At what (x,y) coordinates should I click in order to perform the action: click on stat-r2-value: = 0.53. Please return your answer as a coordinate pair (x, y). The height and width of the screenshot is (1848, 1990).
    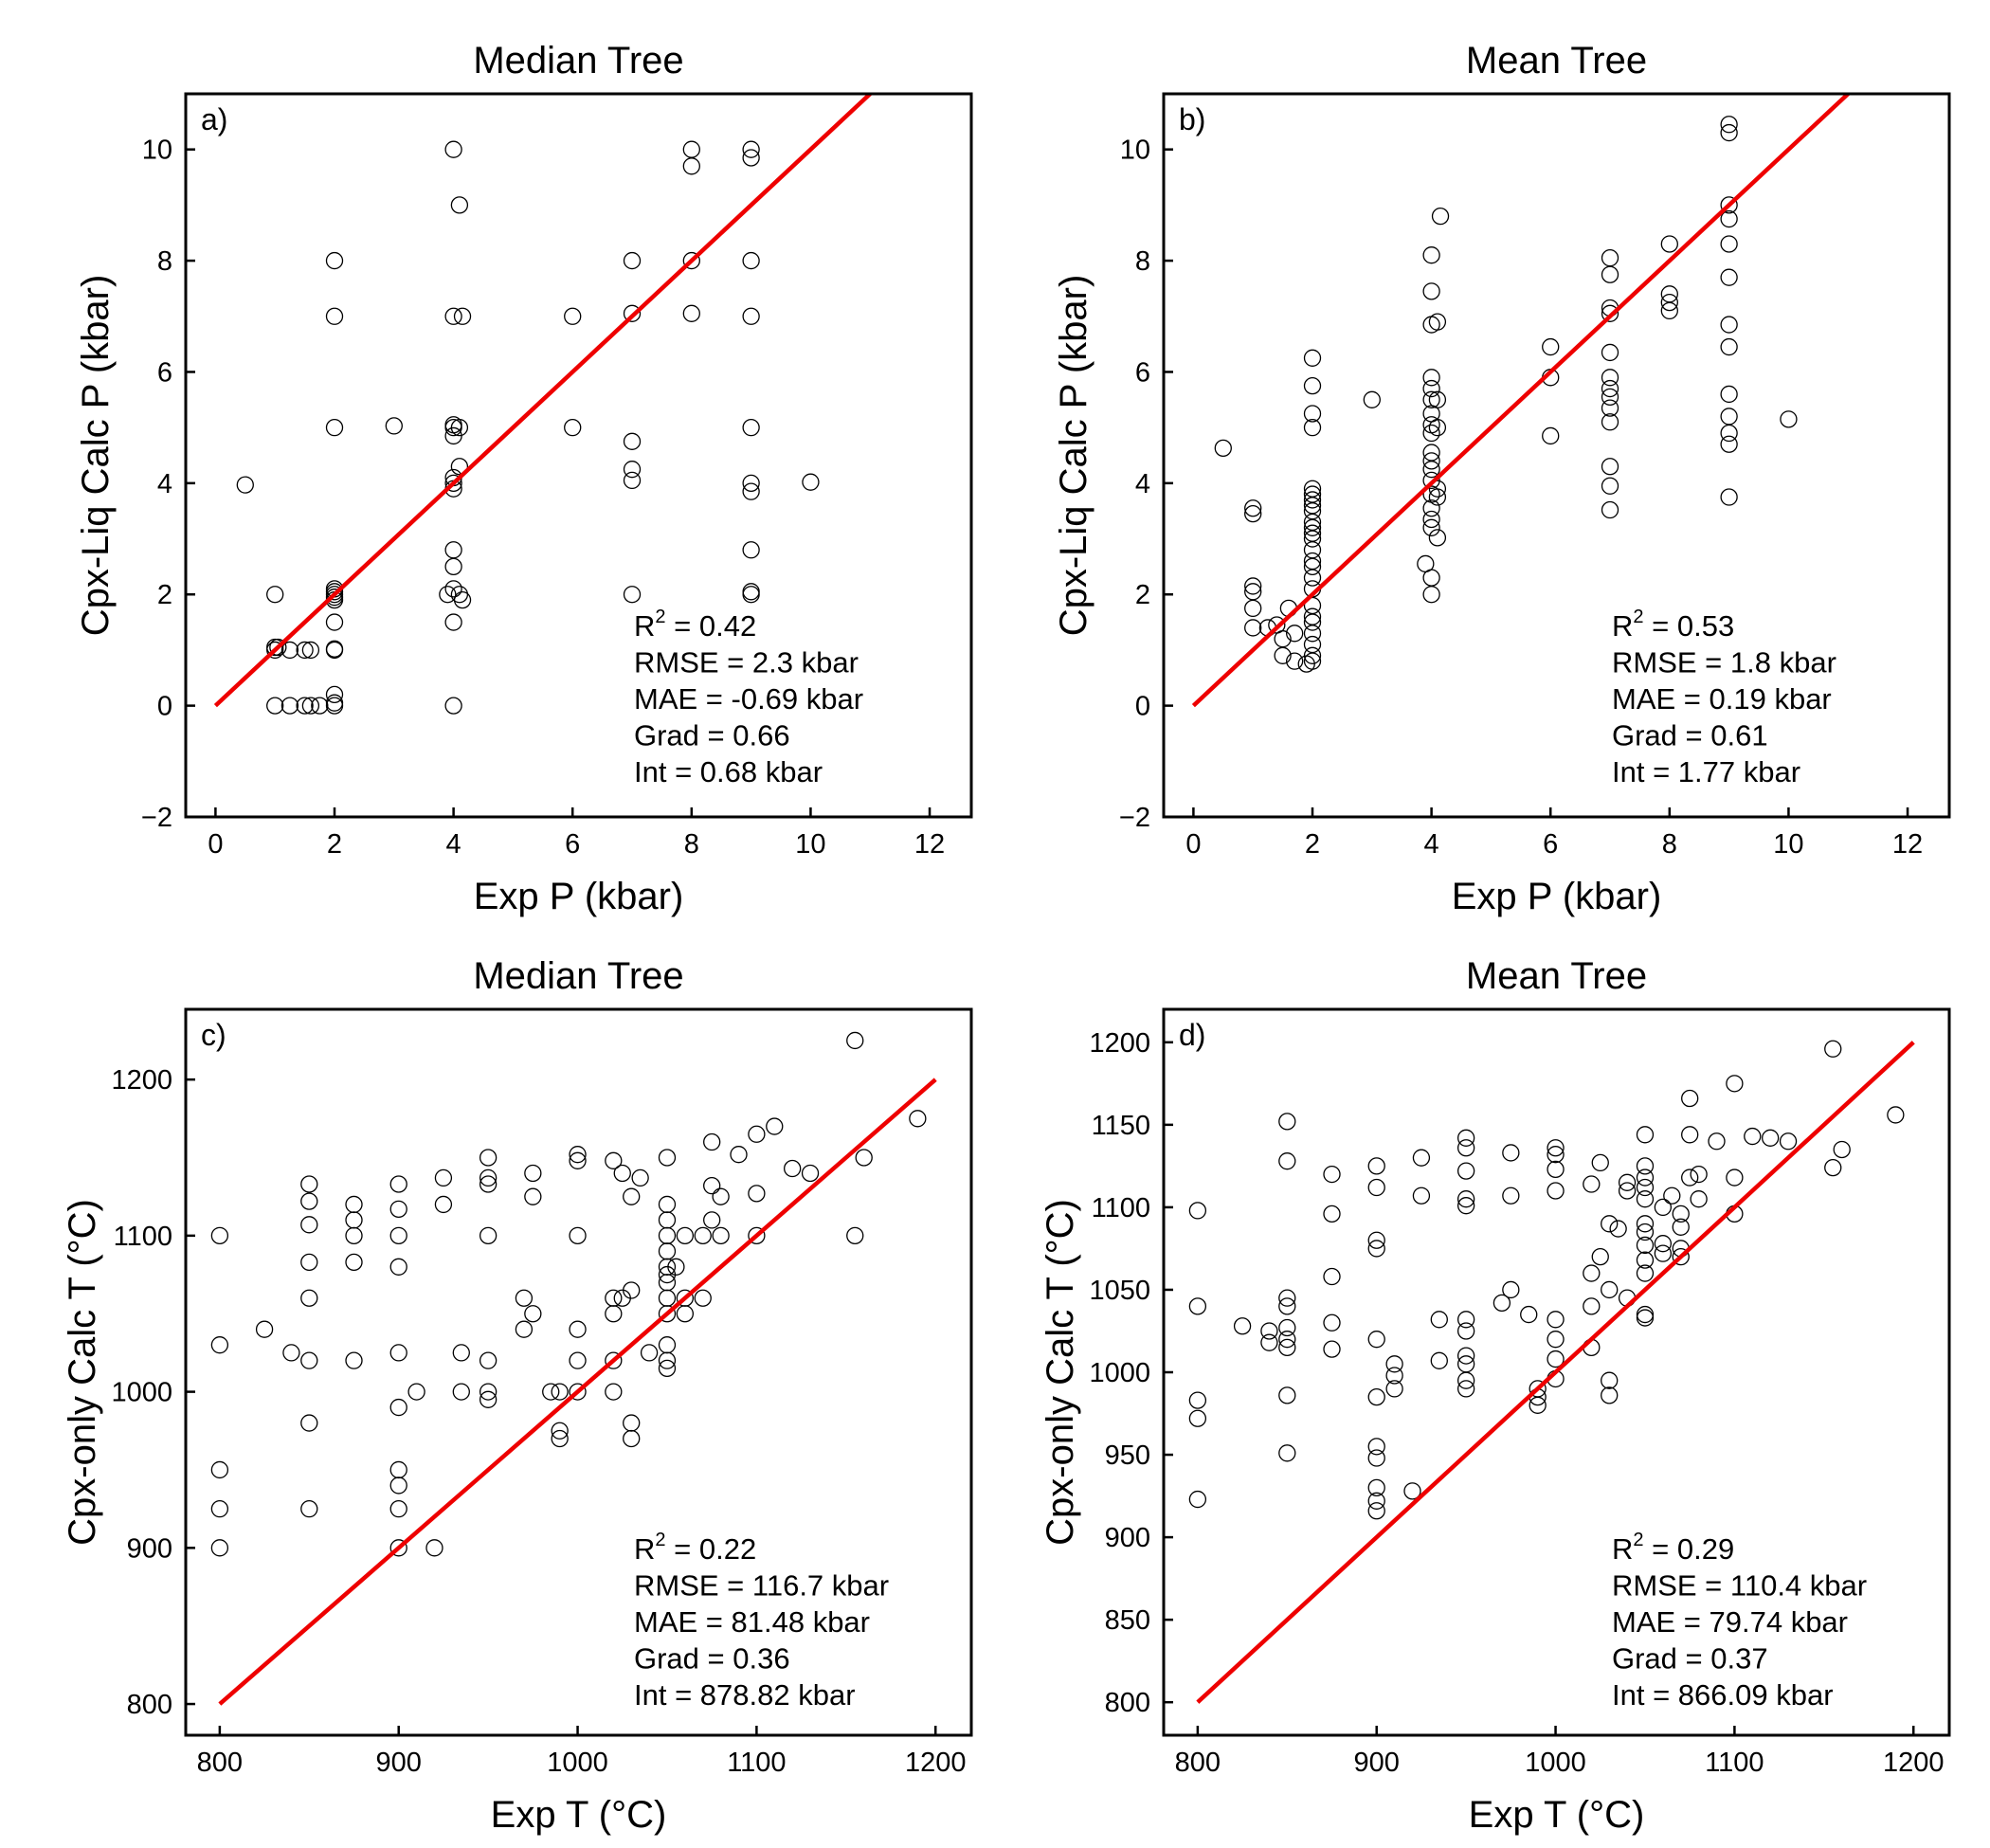
    Looking at the image, I should click on (1689, 626).